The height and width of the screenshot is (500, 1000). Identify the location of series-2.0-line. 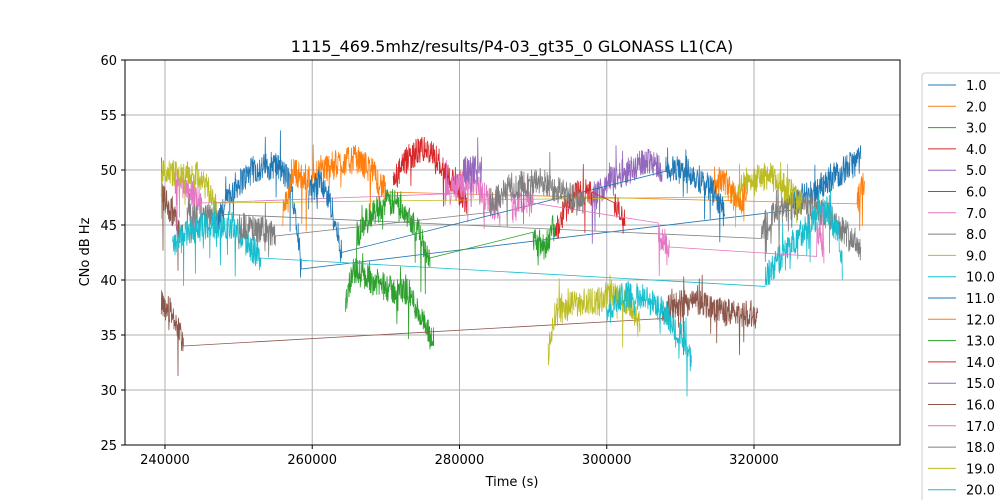
(573, 188).